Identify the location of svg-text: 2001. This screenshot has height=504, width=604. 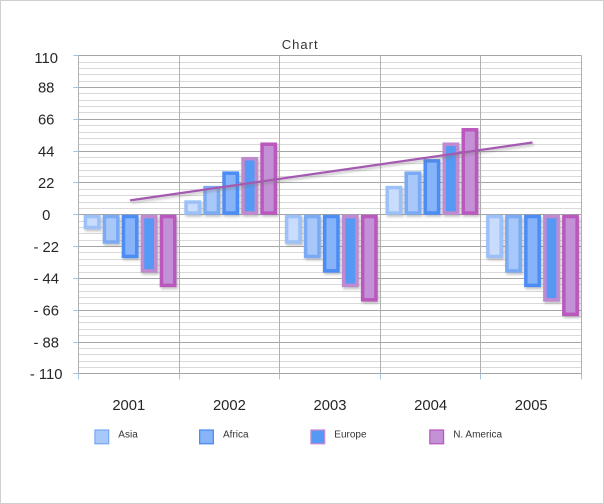
(128, 406).